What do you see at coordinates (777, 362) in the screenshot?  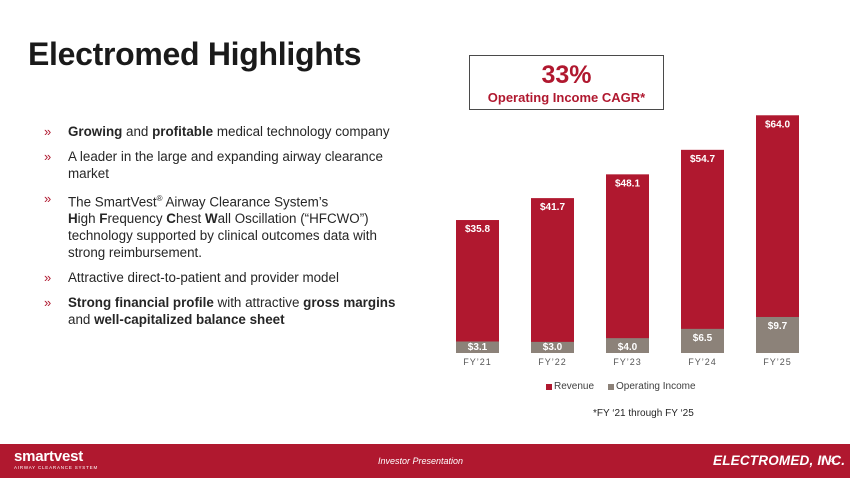 I see `x-tick-label: FY’25` at bounding box center [777, 362].